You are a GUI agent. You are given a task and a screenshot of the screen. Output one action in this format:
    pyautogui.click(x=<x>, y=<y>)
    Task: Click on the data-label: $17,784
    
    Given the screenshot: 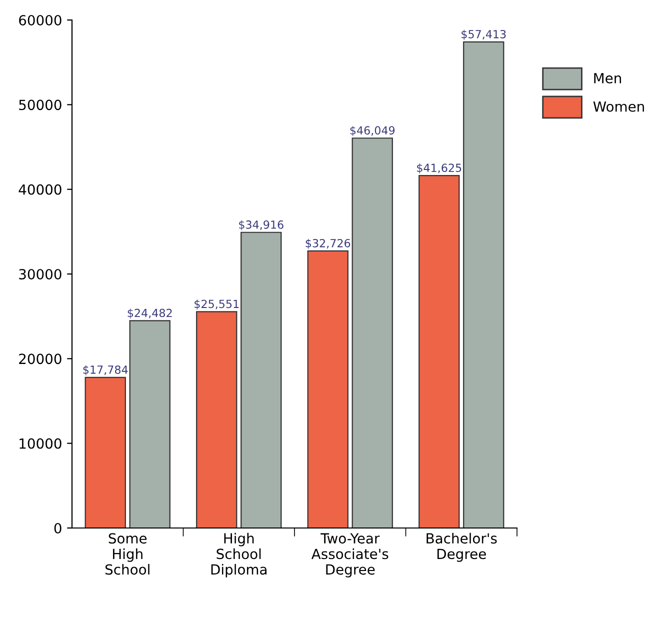 What is the action you would take?
    pyautogui.click(x=105, y=370)
    